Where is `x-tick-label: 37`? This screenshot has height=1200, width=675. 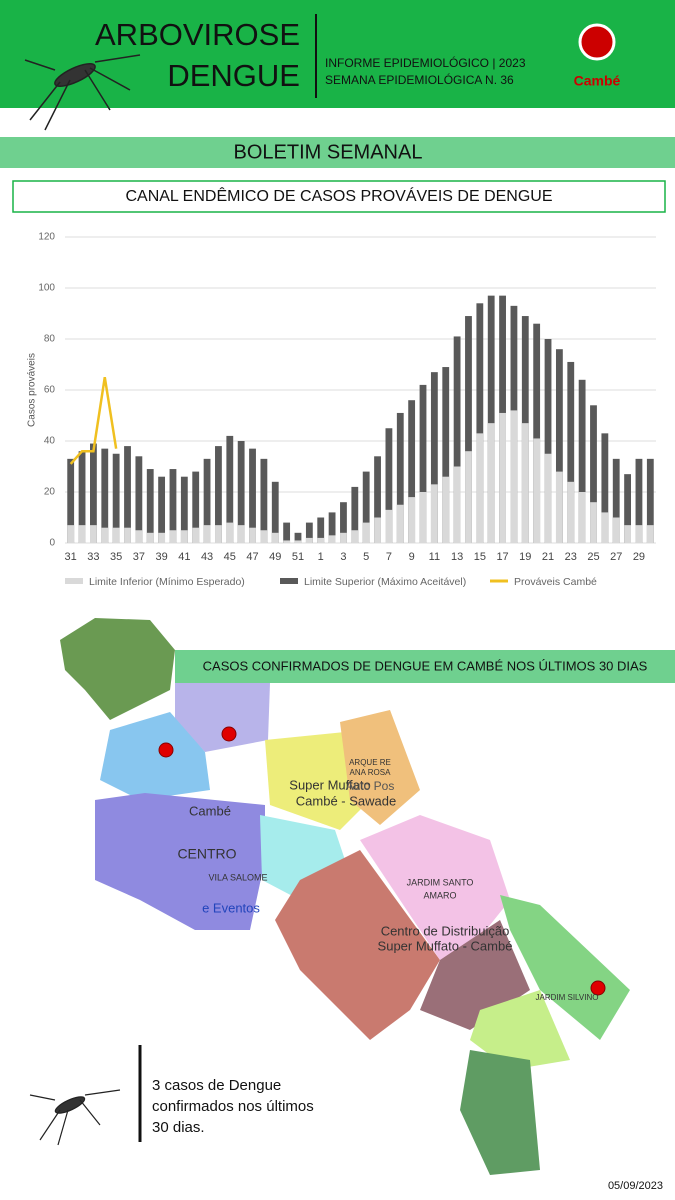 x-tick-label: 37 is located at coordinates (139, 557).